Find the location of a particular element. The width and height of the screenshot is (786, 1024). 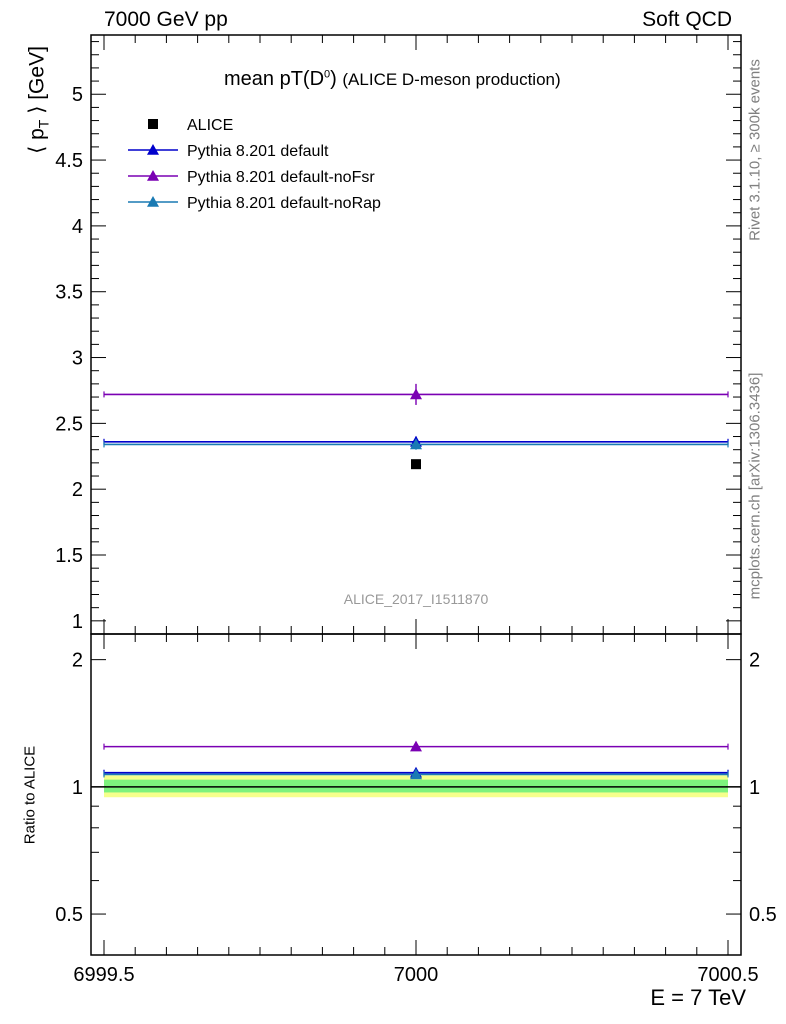

main-ytick-label: 1.5 is located at coordinates (69, 556).